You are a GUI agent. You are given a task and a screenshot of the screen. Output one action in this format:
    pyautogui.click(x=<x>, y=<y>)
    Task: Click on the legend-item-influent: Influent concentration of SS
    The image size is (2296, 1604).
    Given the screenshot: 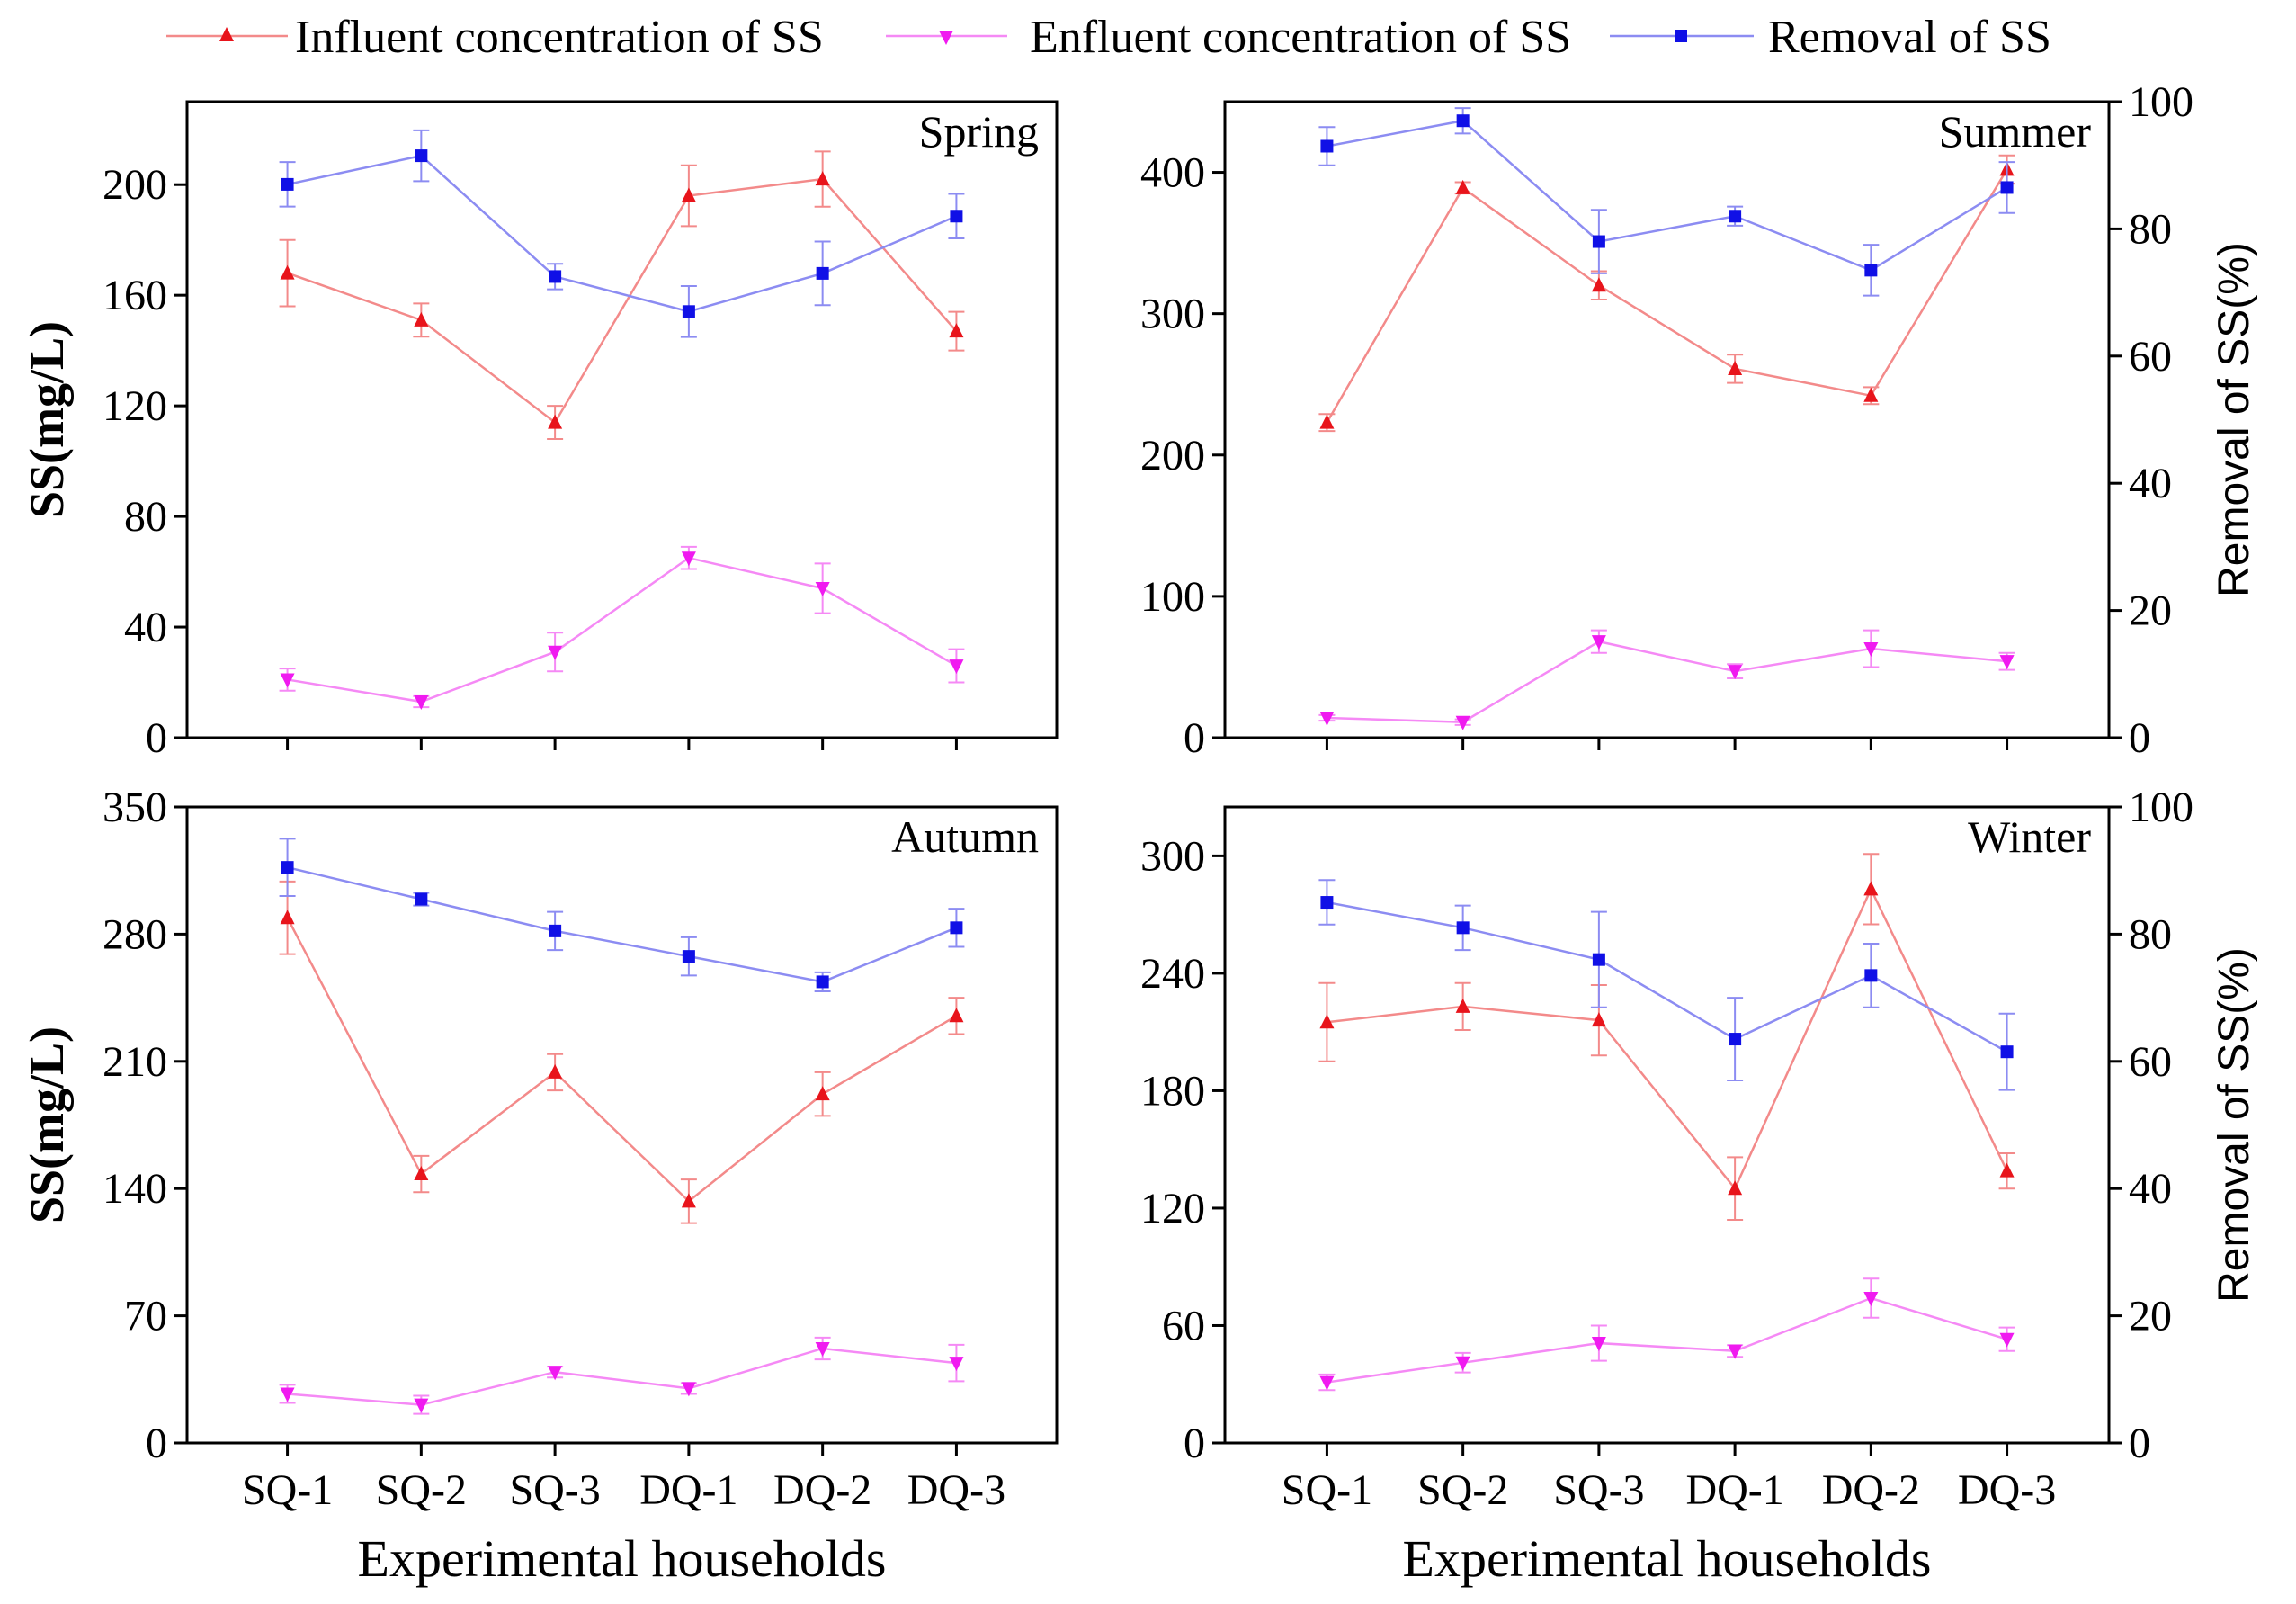 What is the action you would take?
    pyautogui.click(x=495, y=37)
    